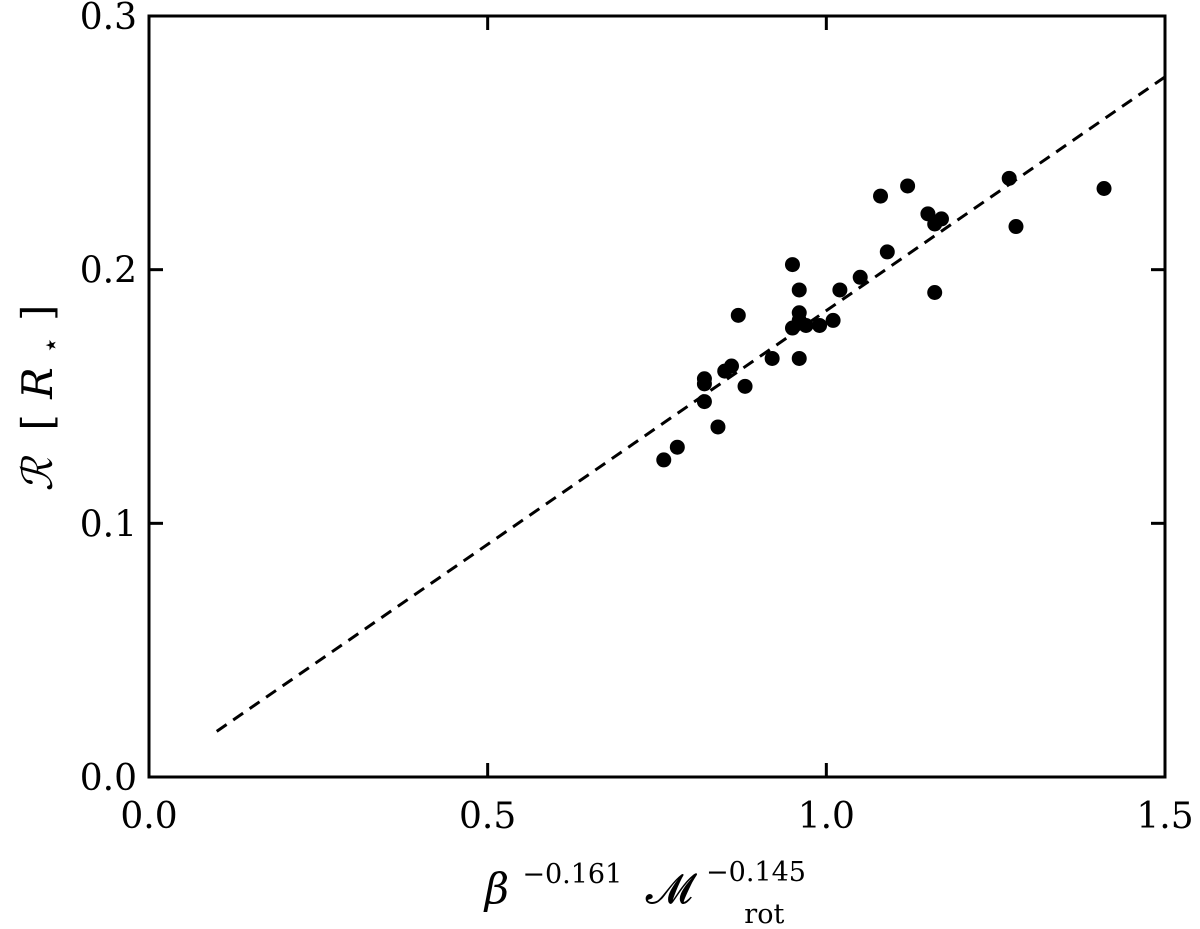 The height and width of the screenshot is (929, 1200). I want to click on y-axis-symbol: ℛ, so click(37, 473).